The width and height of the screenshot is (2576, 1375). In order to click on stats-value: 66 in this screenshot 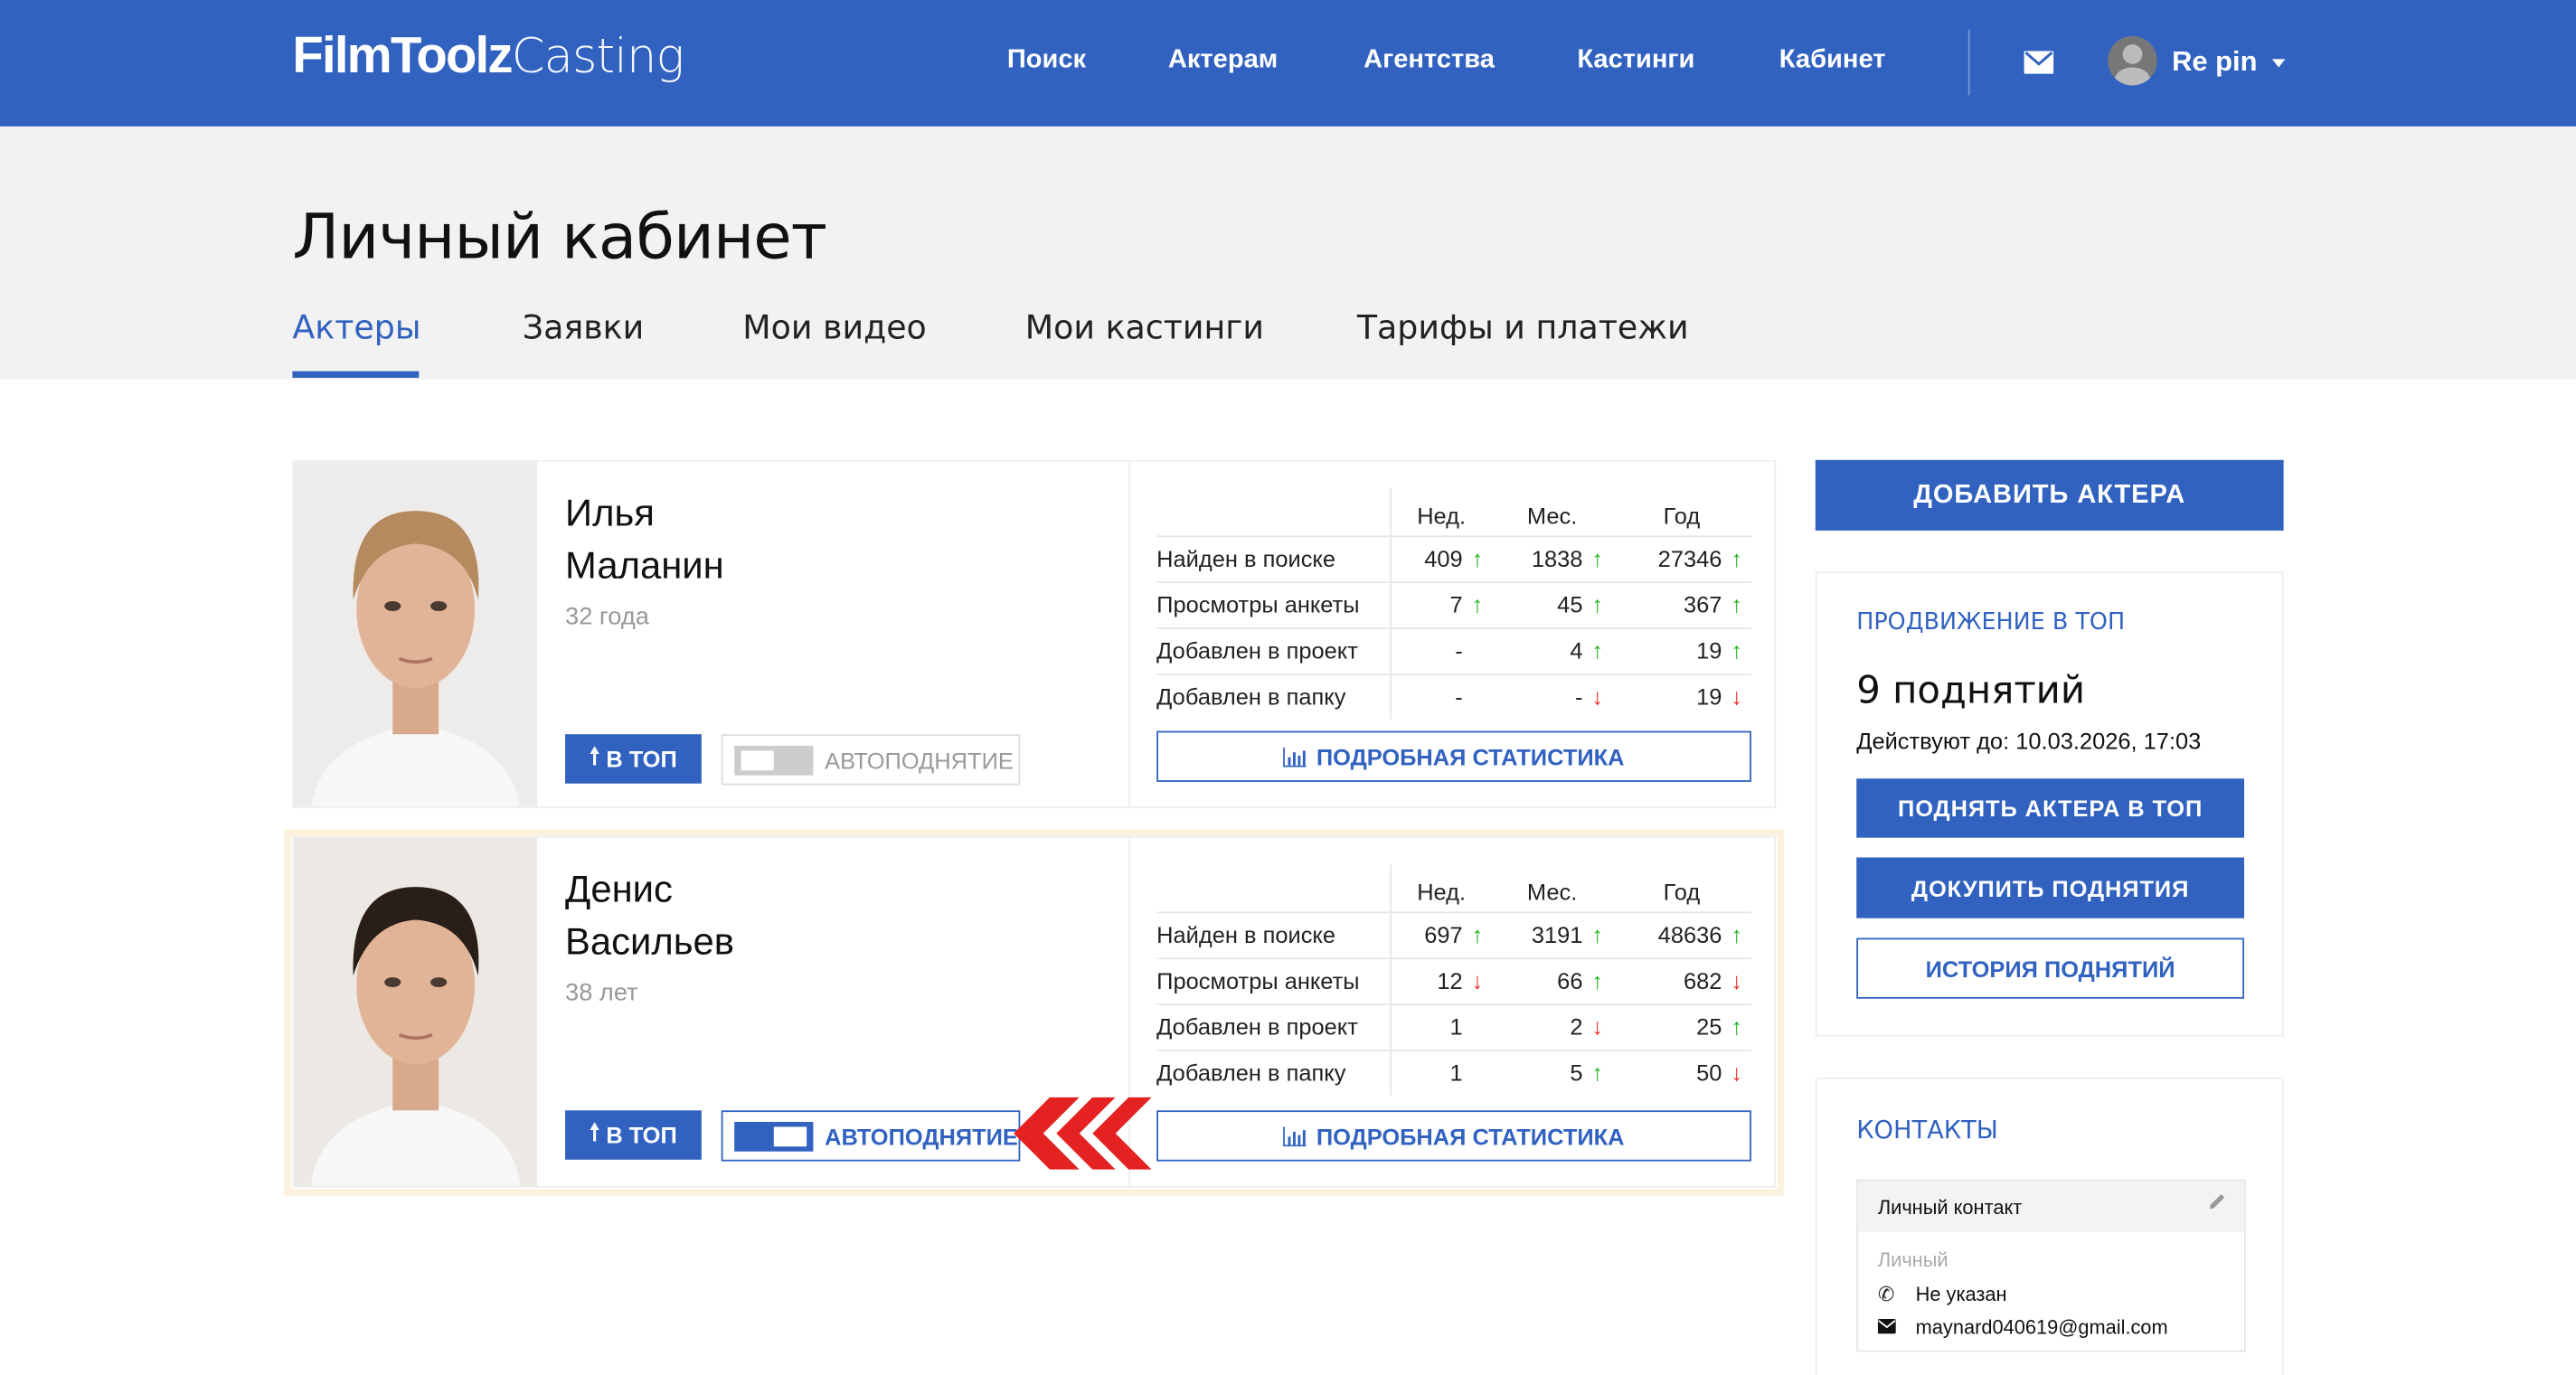, I will do `click(1570, 980)`.